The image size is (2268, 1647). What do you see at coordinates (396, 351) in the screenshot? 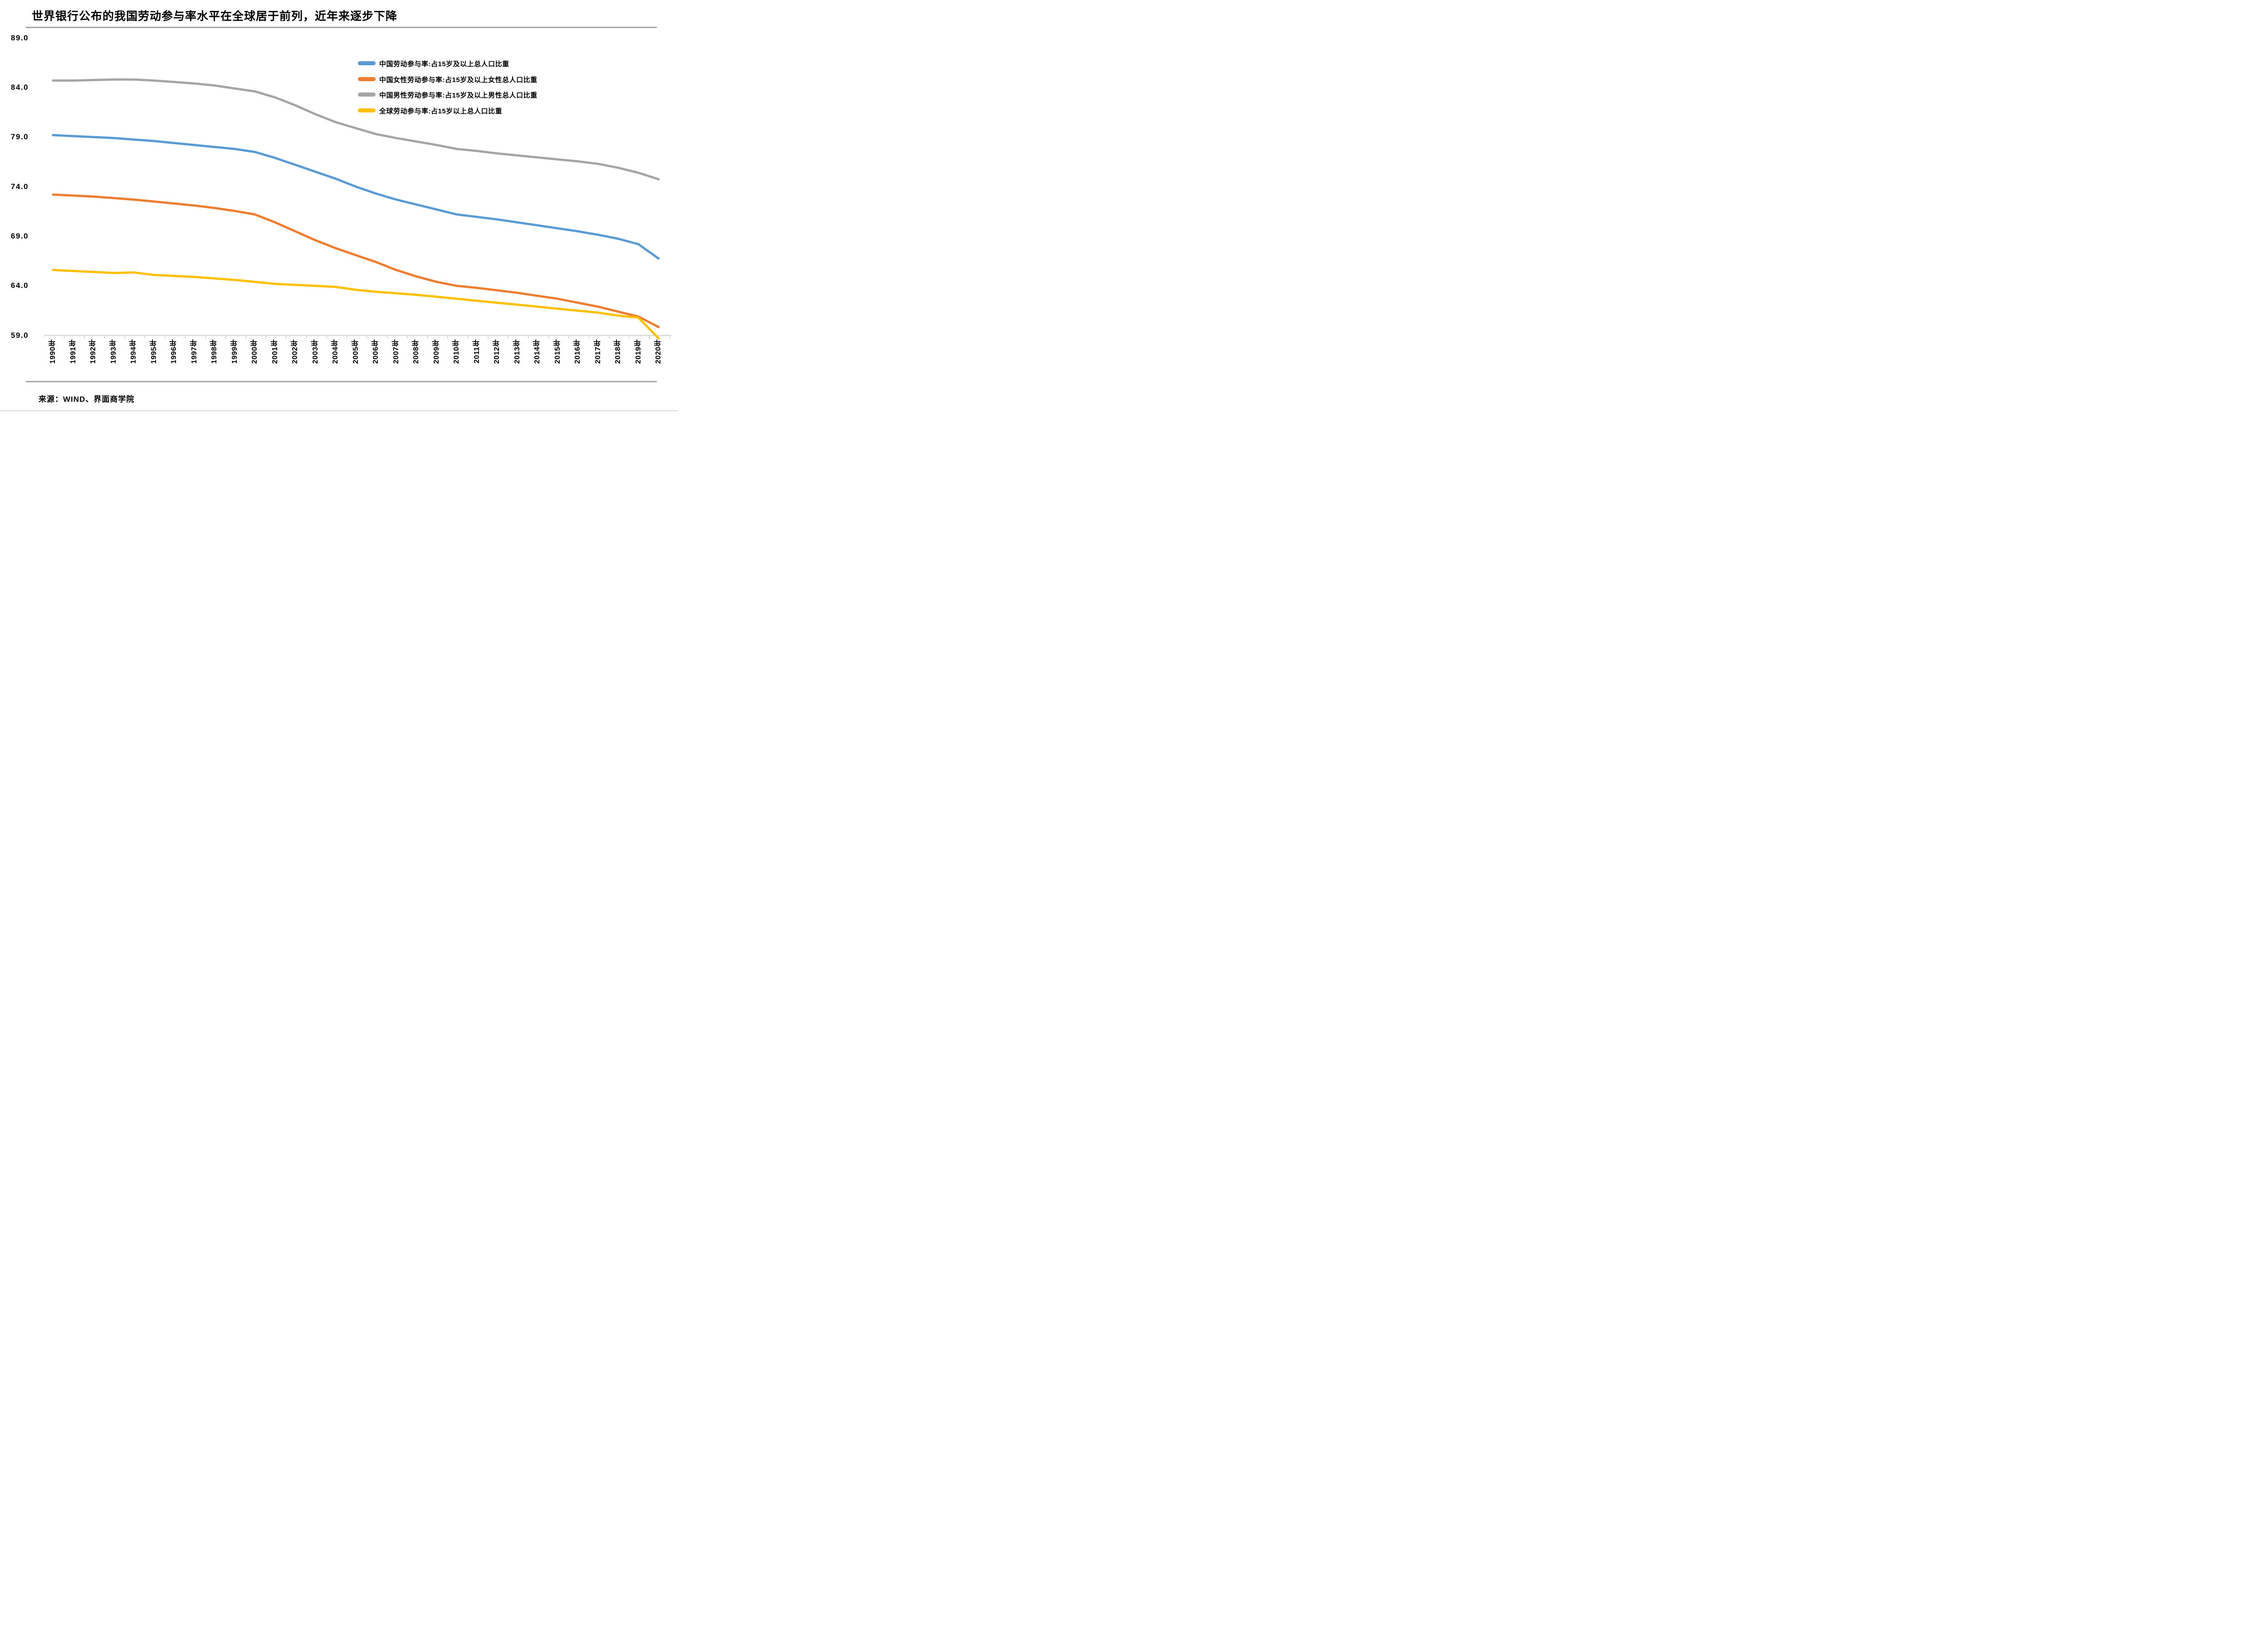
I see `x-tick-label: 2007年` at bounding box center [396, 351].